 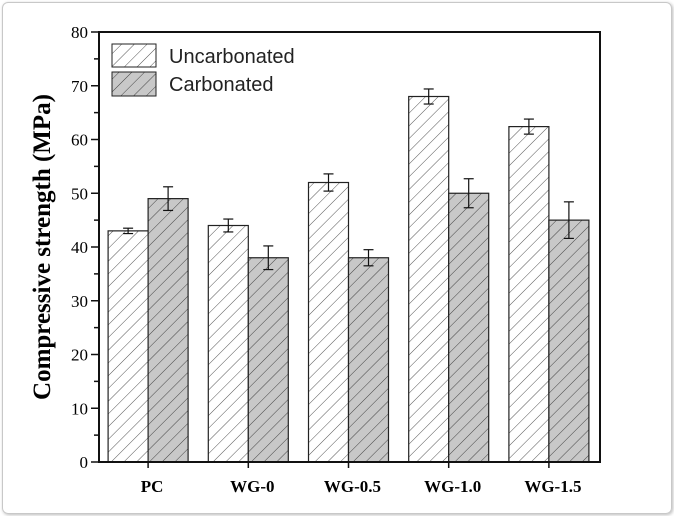 I want to click on bar-uncarbonated-pc, so click(x=128, y=346).